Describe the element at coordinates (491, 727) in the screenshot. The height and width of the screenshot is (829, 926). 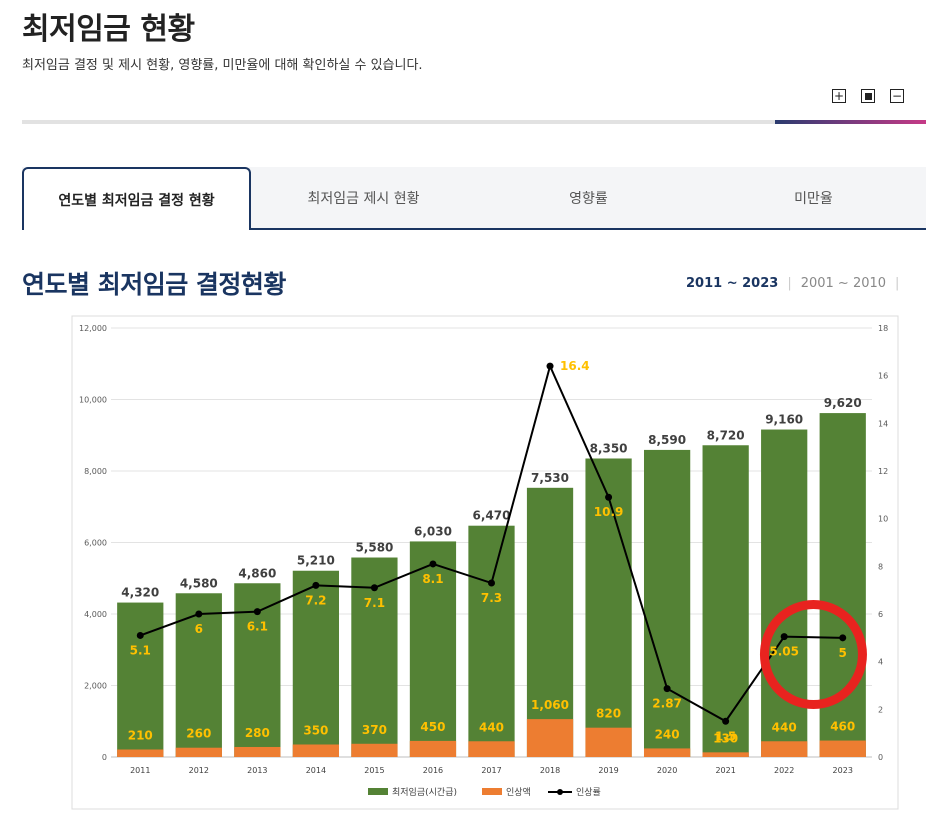
I see `raise-data-label: 440` at that location.